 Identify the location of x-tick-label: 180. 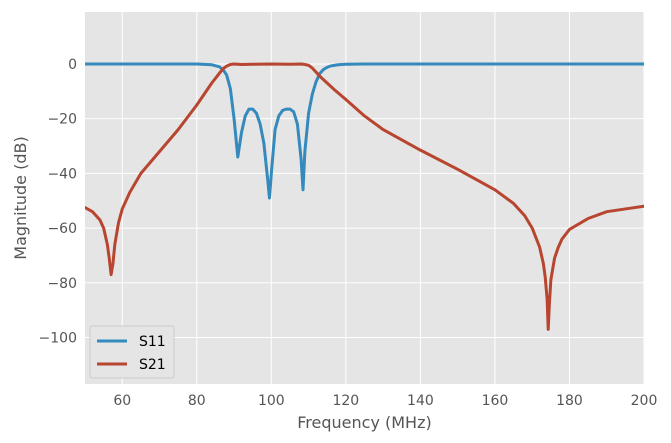
(569, 401).